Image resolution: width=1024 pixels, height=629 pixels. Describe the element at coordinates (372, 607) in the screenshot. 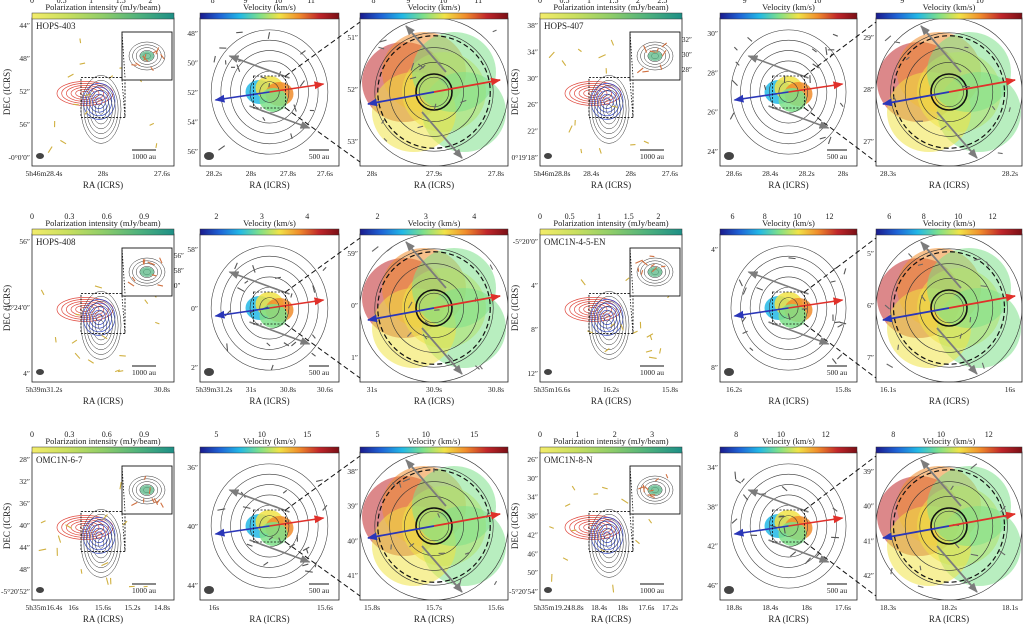

I see `x-tick-label: 15.8s` at that location.